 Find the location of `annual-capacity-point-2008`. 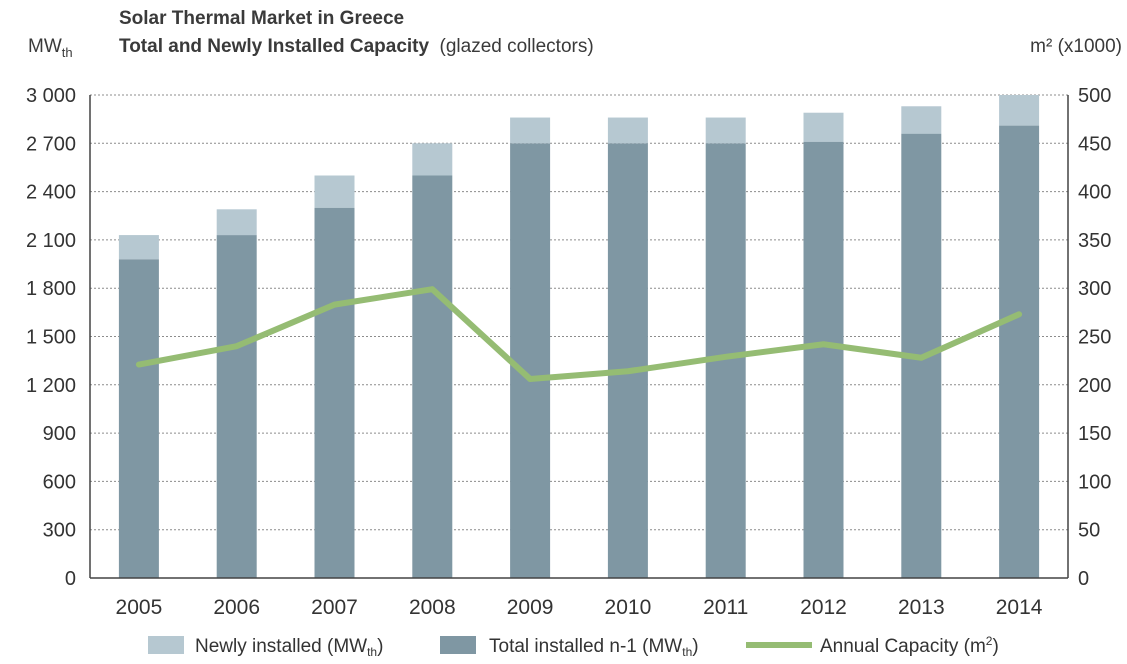

annual-capacity-point-2008 is located at coordinates (432, 289).